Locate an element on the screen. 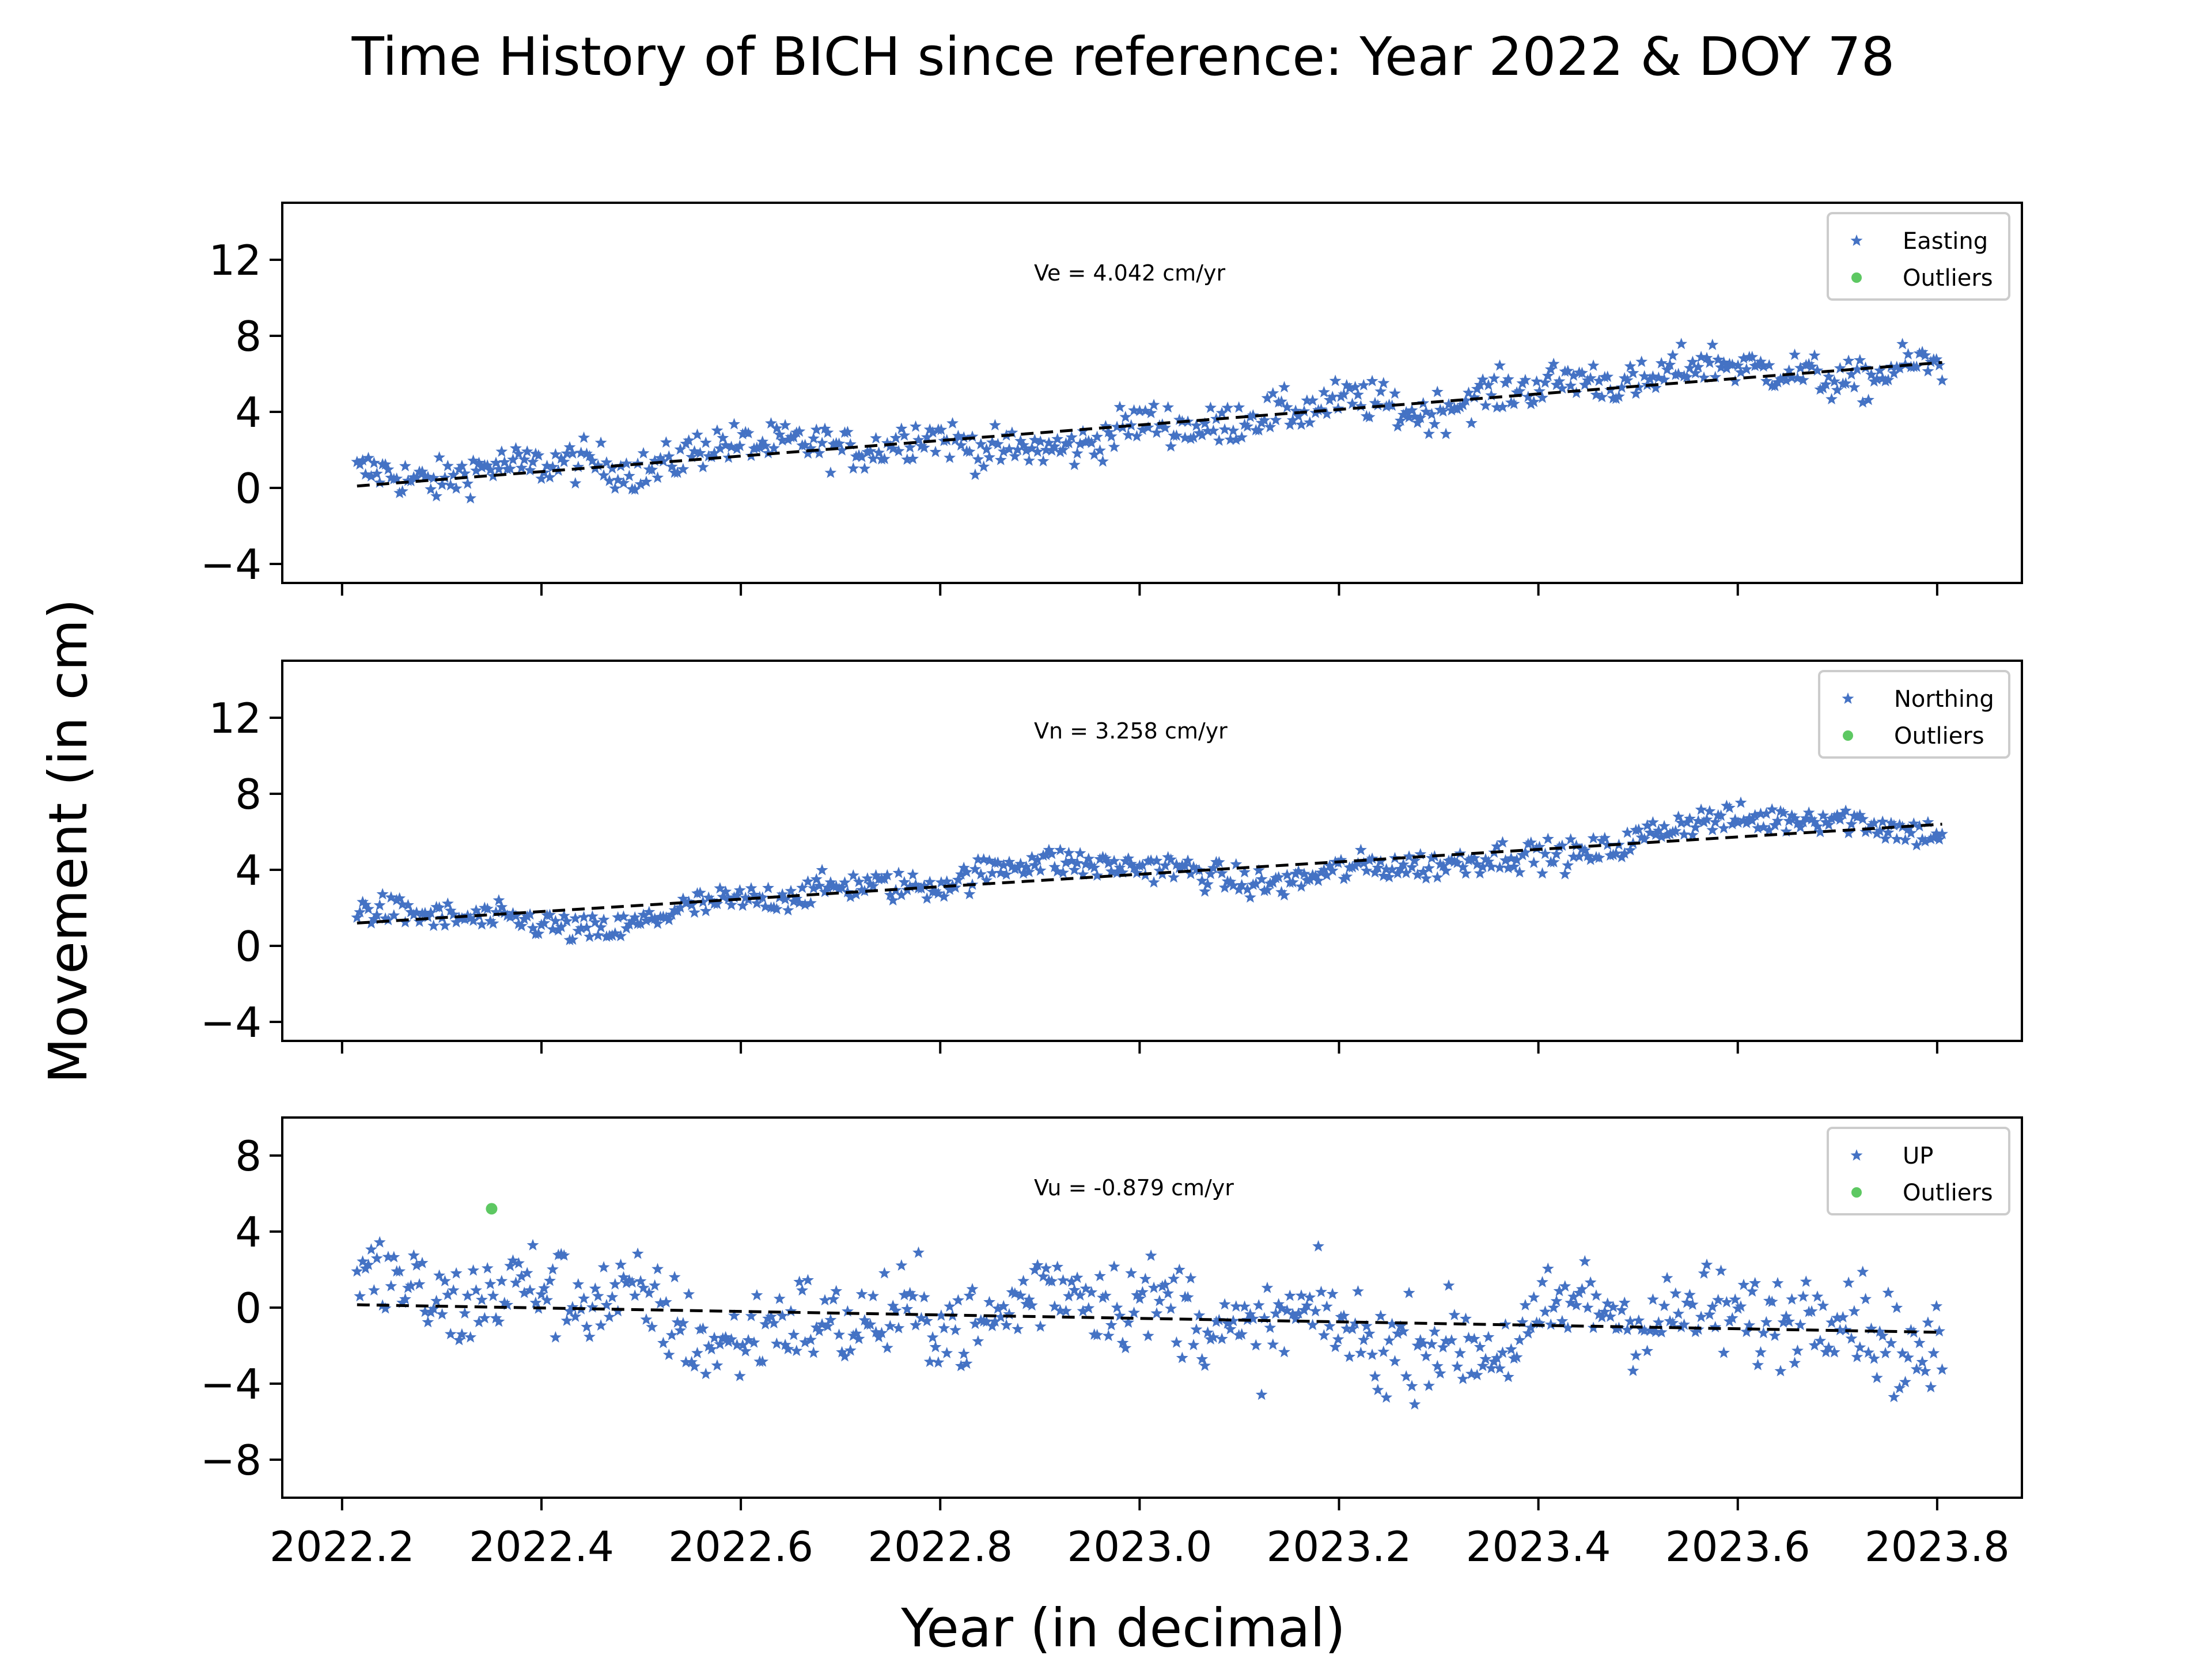 The height and width of the screenshot is (1659, 2212). x-tick-label: 2022.4 is located at coordinates (541, 1546).